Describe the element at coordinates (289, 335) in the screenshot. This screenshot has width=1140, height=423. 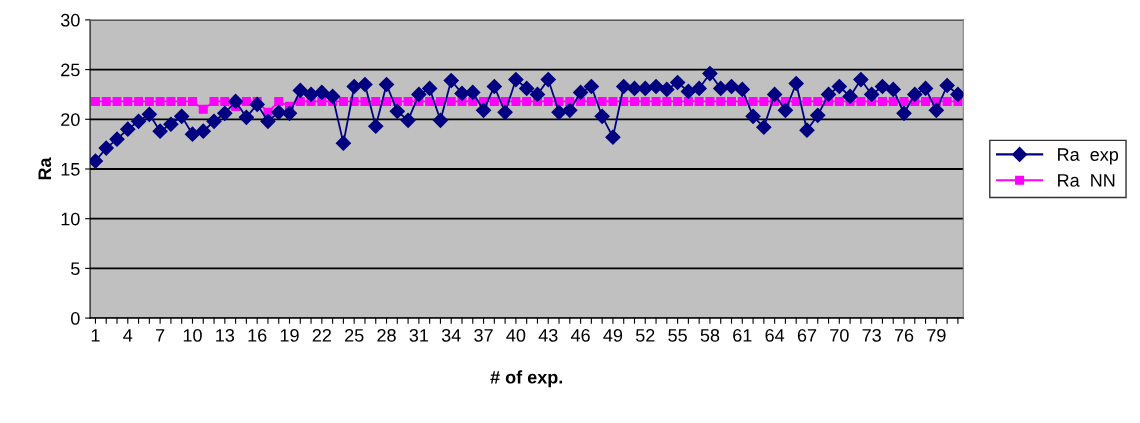
I see `x-tick-label: 19` at that location.